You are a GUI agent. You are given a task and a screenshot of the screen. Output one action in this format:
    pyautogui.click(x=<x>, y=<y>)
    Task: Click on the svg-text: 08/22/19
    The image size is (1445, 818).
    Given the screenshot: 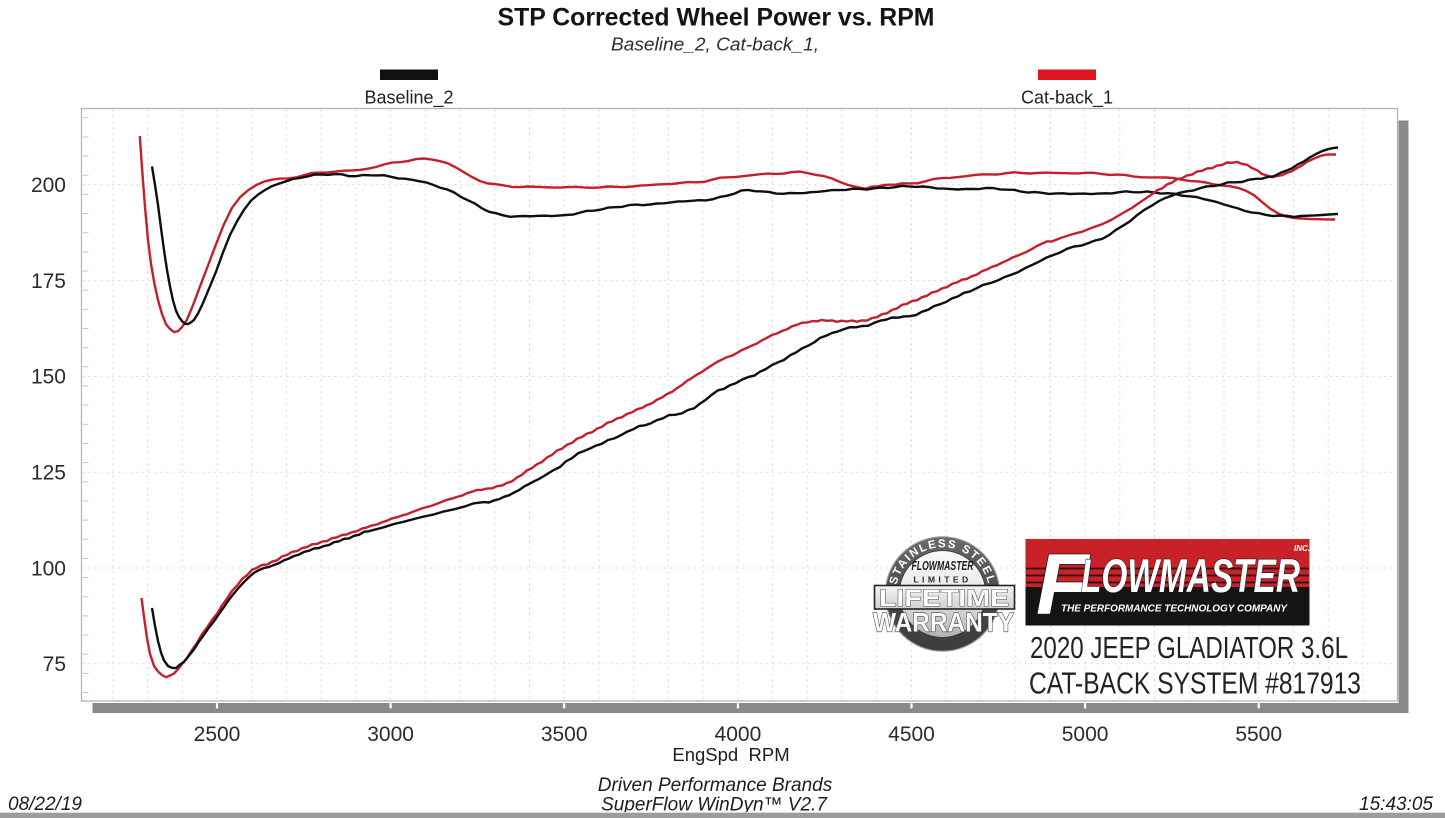 What is the action you would take?
    pyautogui.click(x=45, y=804)
    